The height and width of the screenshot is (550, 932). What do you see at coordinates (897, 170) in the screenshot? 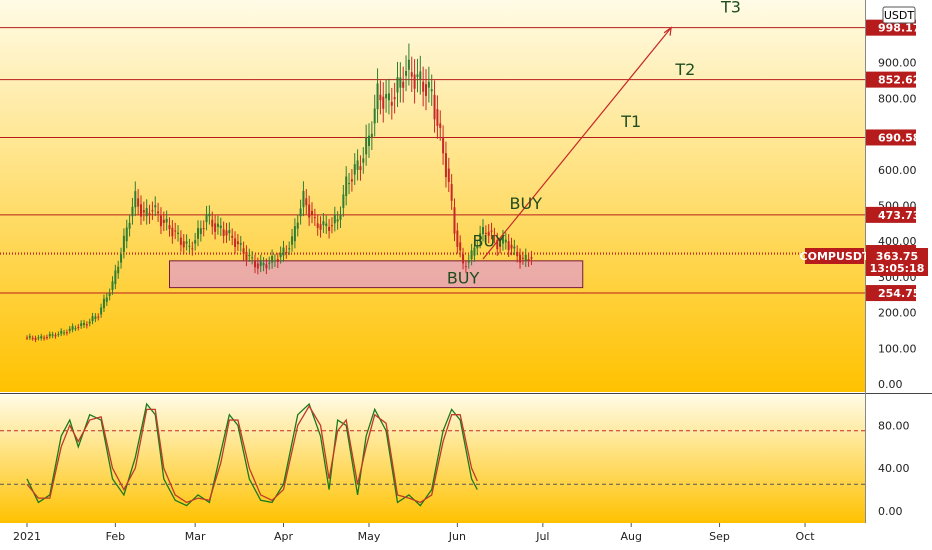
I see `price-tick-label: 600.00` at bounding box center [897, 170].